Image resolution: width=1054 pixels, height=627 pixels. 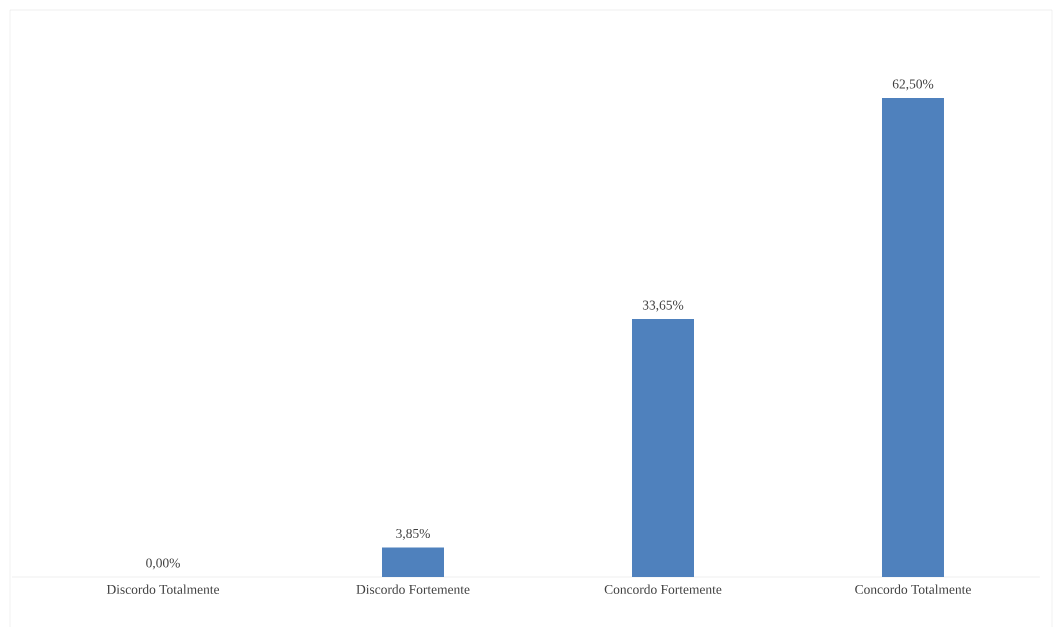 I want to click on data-label: 3,85%, so click(x=413, y=534).